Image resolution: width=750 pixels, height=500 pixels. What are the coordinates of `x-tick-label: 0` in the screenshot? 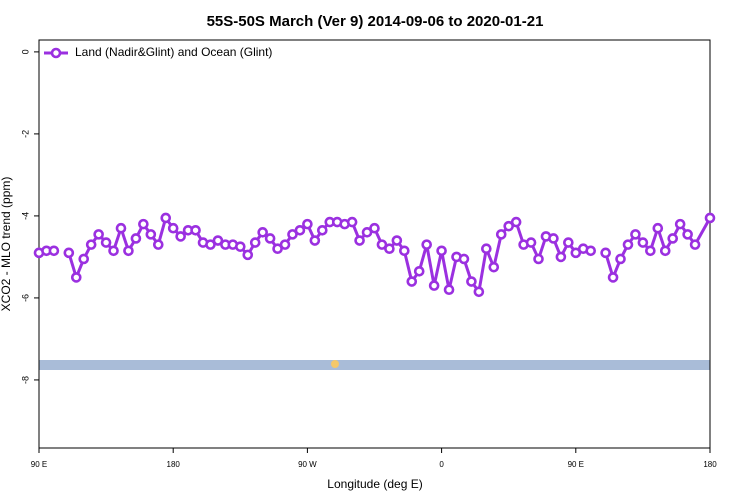 It's located at (441, 464).